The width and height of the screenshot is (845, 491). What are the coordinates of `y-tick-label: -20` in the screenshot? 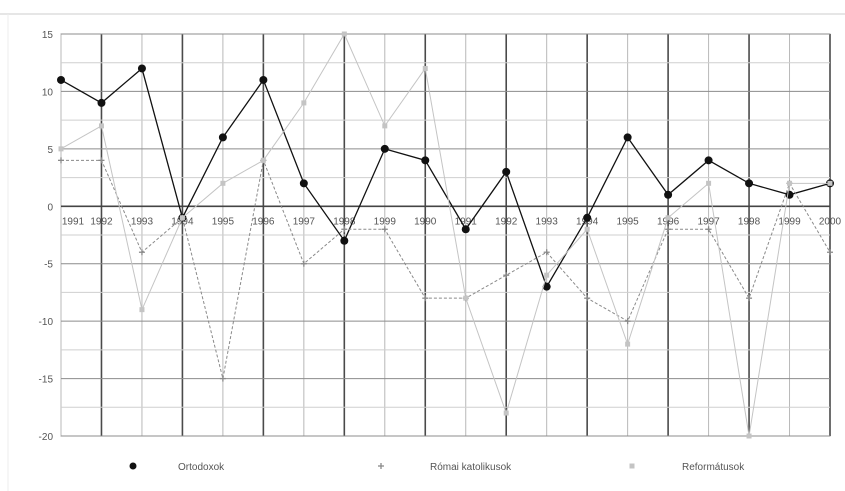 It's located at (46, 437).